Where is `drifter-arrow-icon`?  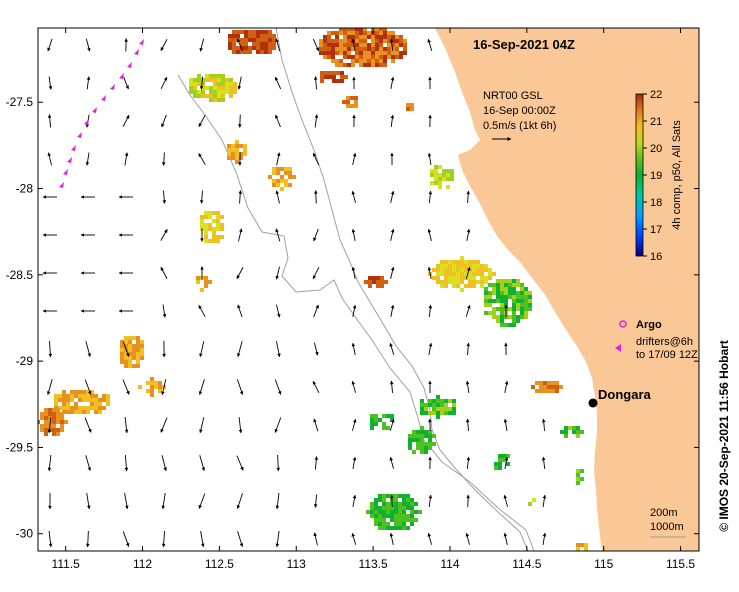
drifter-arrow-icon is located at coordinates (618, 348).